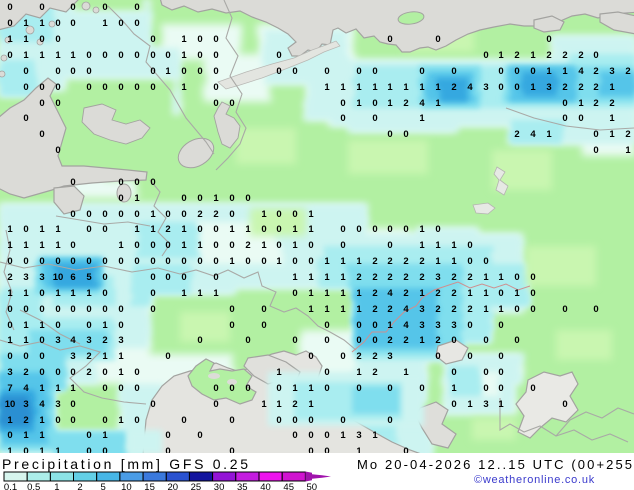 This screenshot has width=634, height=490. Describe the element at coordinates (265, 486) in the screenshot. I see `svg-text: 40` at that location.